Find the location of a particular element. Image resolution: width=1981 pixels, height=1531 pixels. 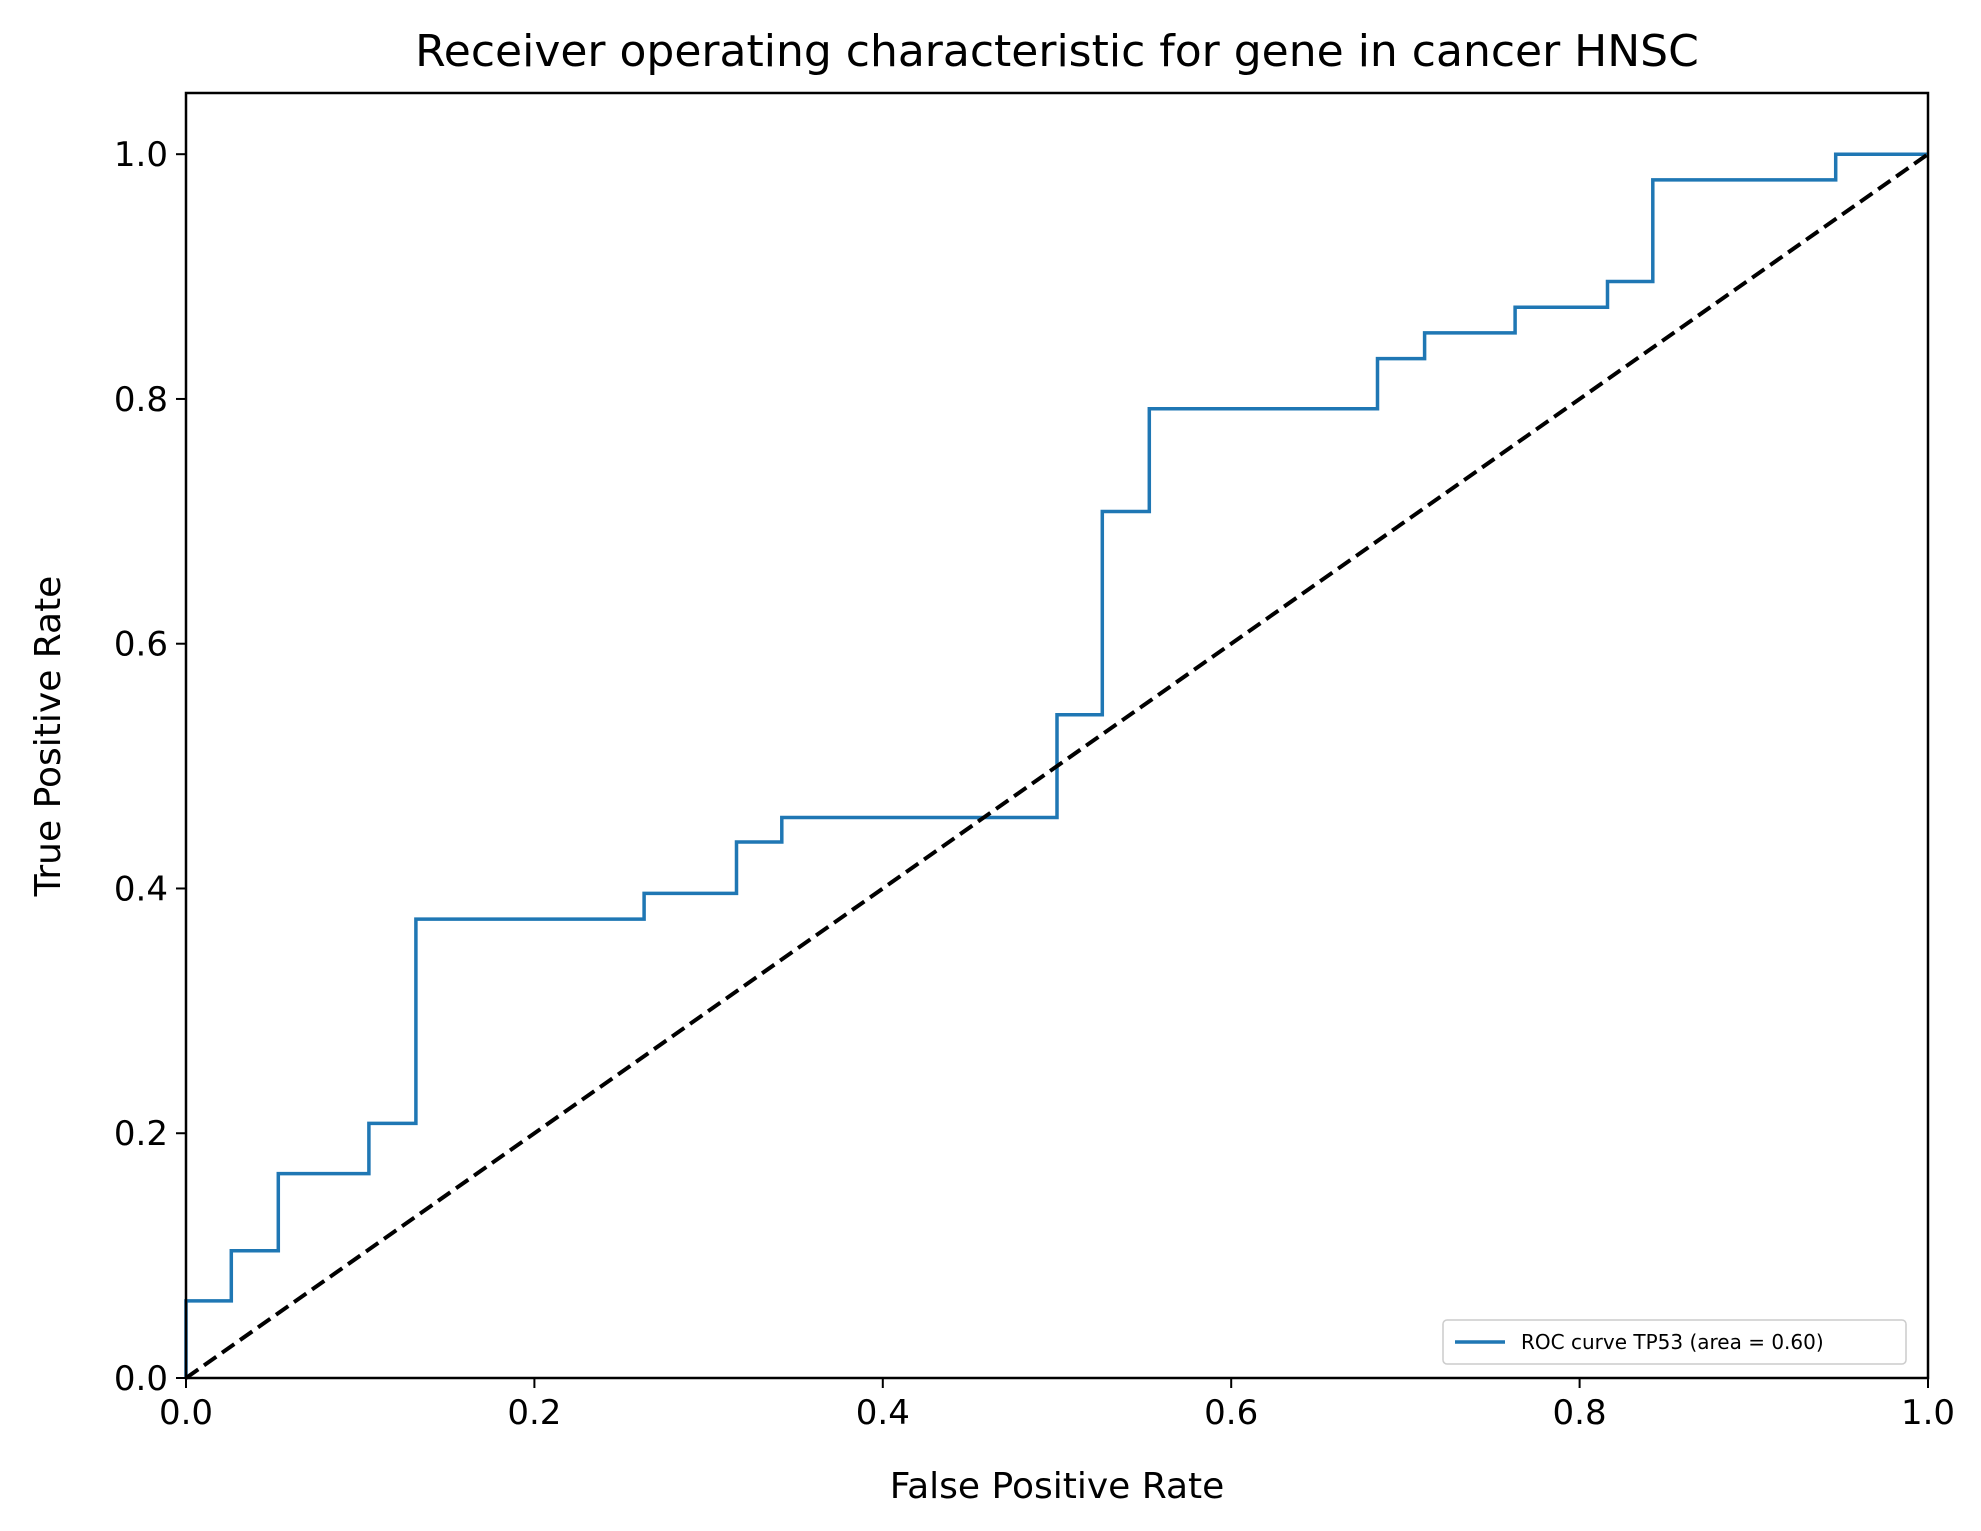

y-axis-ticks: 0.0 0.2 0.4 0.6 0.8 1.0 is located at coordinates (150, 767).